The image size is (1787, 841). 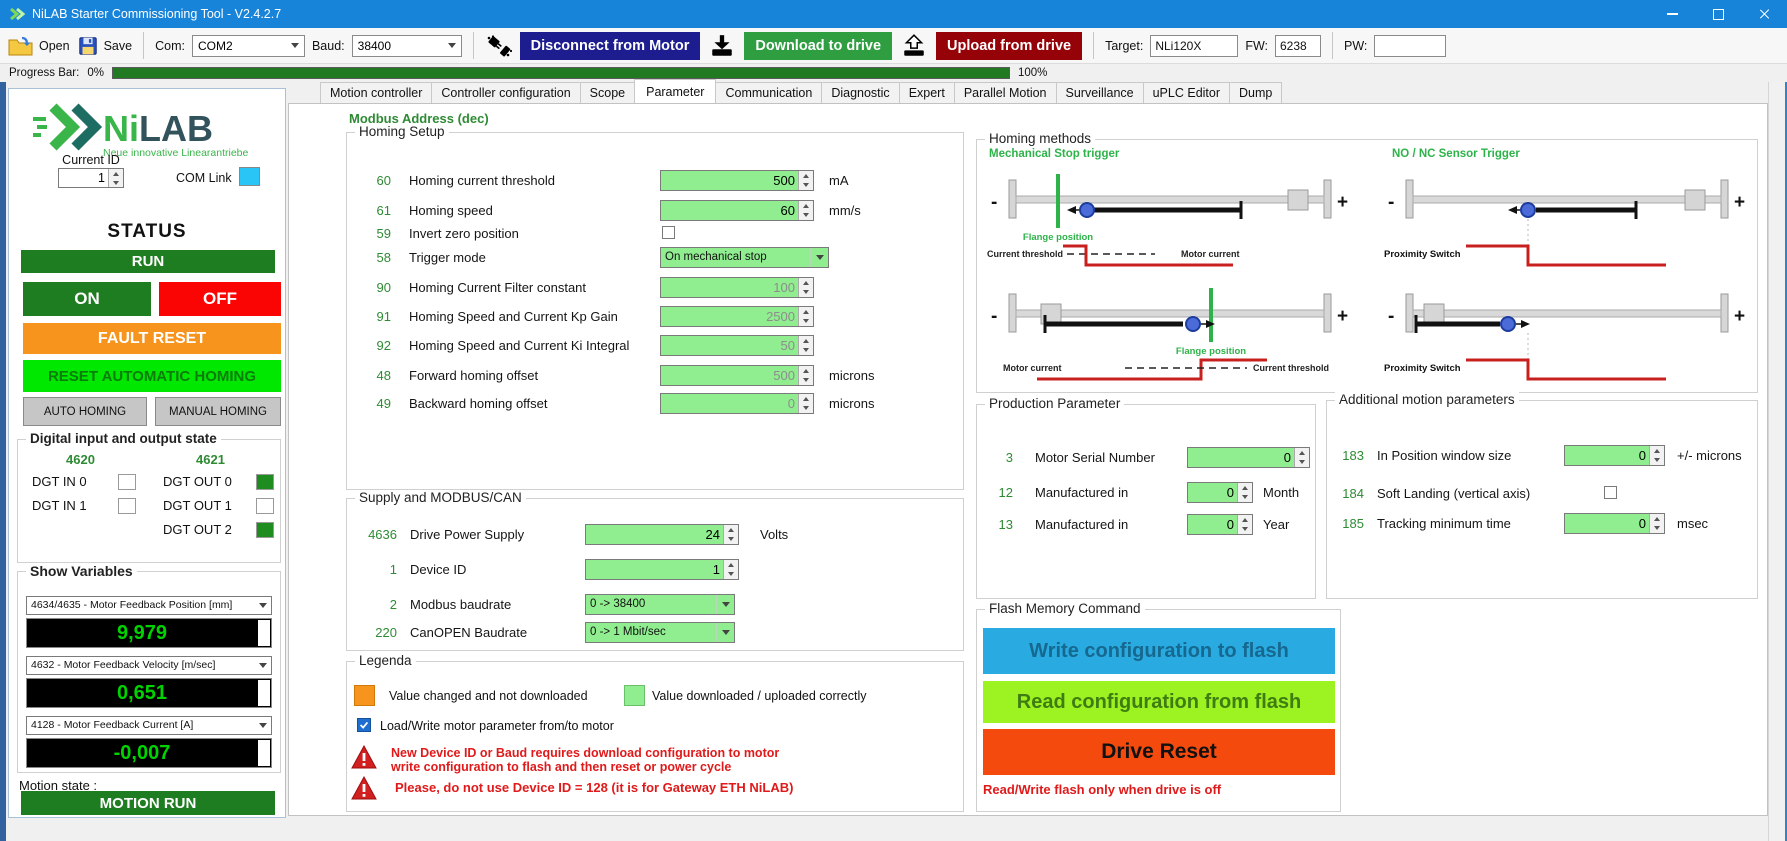 What do you see at coordinates (87, 299) in the screenshot?
I see `on-button: ON` at bounding box center [87, 299].